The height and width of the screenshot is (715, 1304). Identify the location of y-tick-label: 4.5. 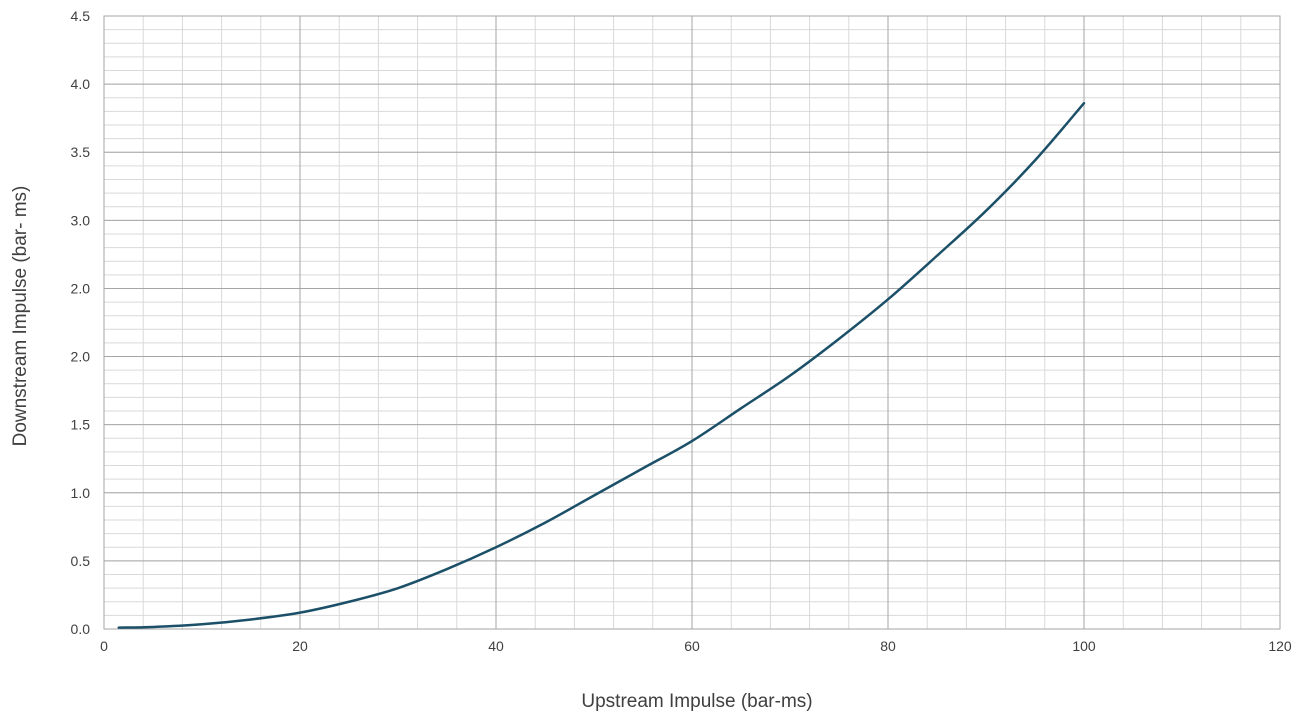
(81, 16).